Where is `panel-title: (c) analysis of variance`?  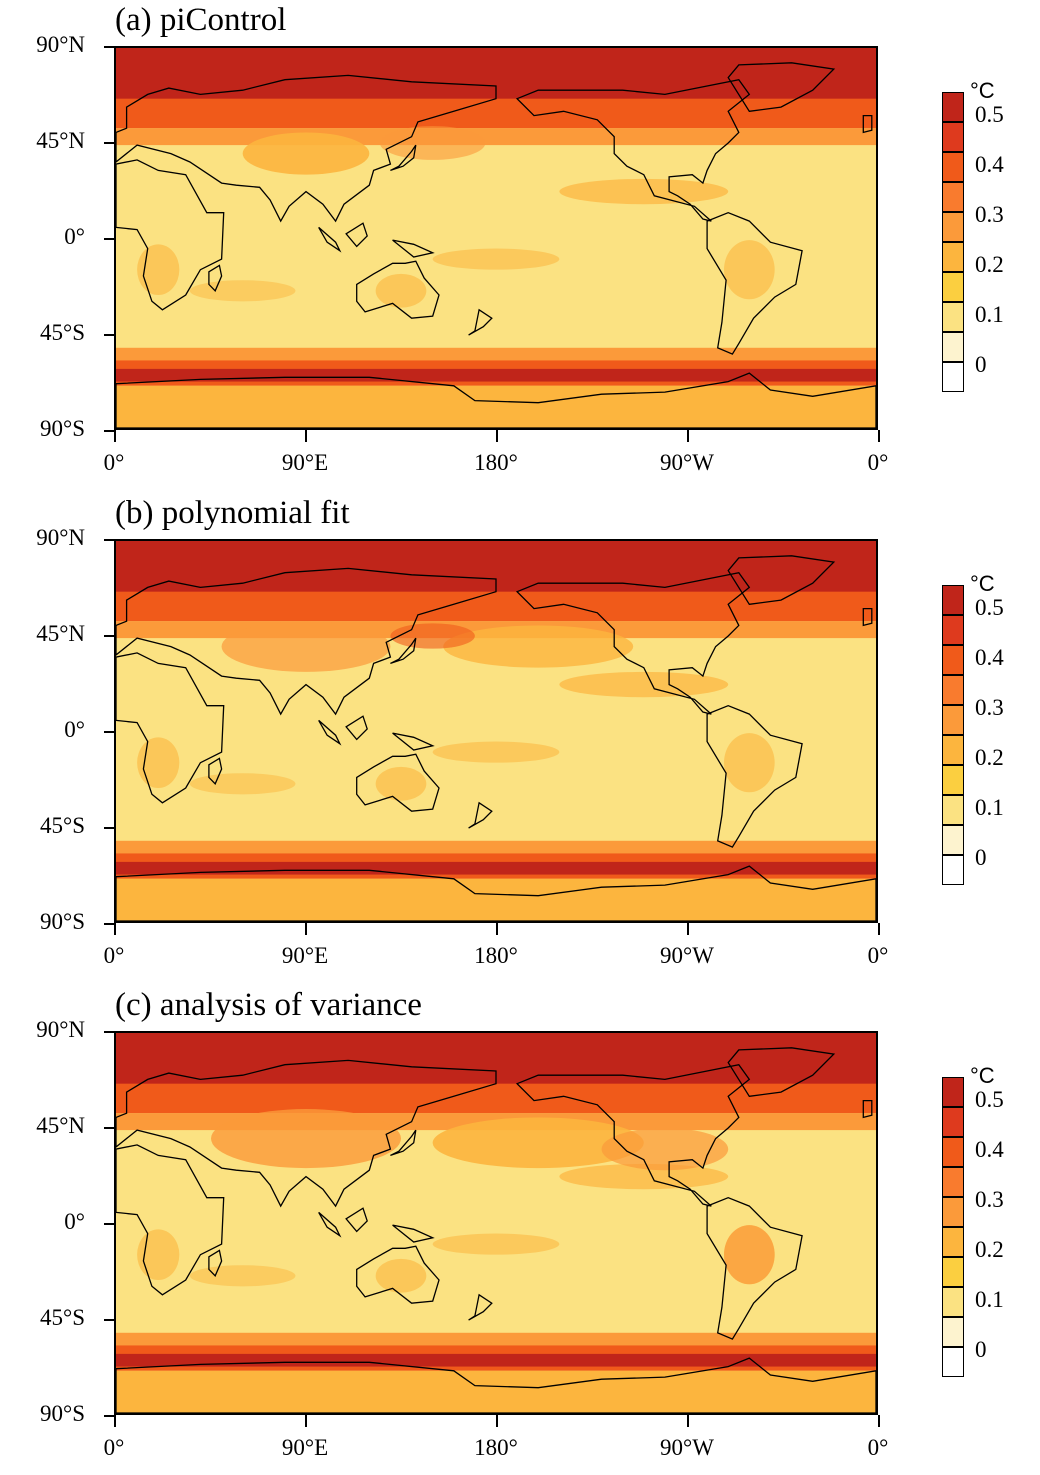 panel-title: (c) analysis of variance is located at coordinates (268, 1005).